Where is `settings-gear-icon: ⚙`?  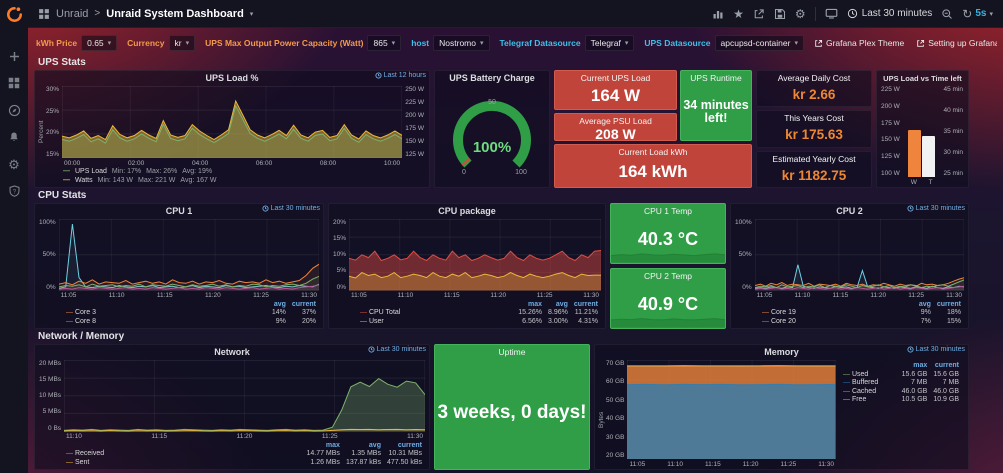
settings-gear-icon: ⚙ is located at coordinates (800, 13).